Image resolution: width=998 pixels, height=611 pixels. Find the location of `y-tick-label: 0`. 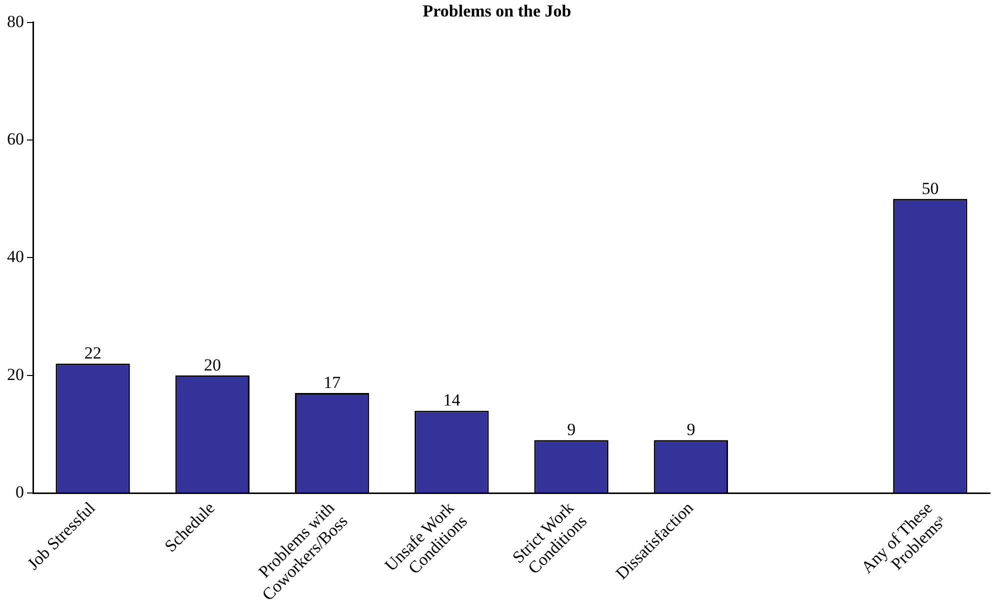

y-tick-label: 0 is located at coordinates (20, 492).